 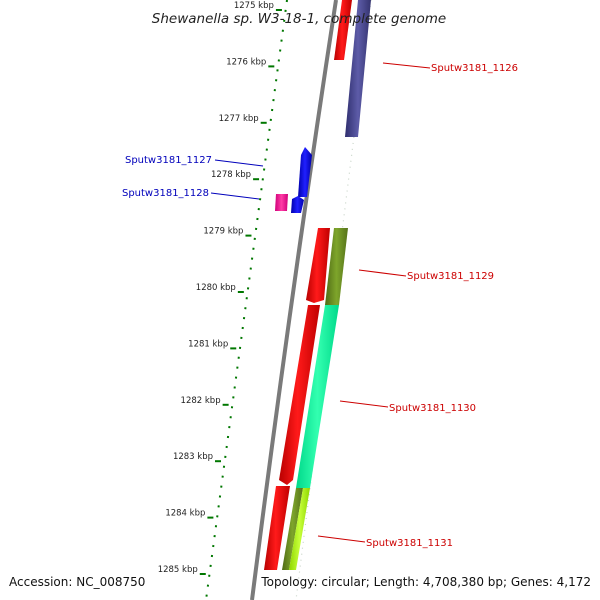 What do you see at coordinates (254, 6) in the screenshot?
I see `tick-label: 1275 kbp` at bounding box center [254, 6].